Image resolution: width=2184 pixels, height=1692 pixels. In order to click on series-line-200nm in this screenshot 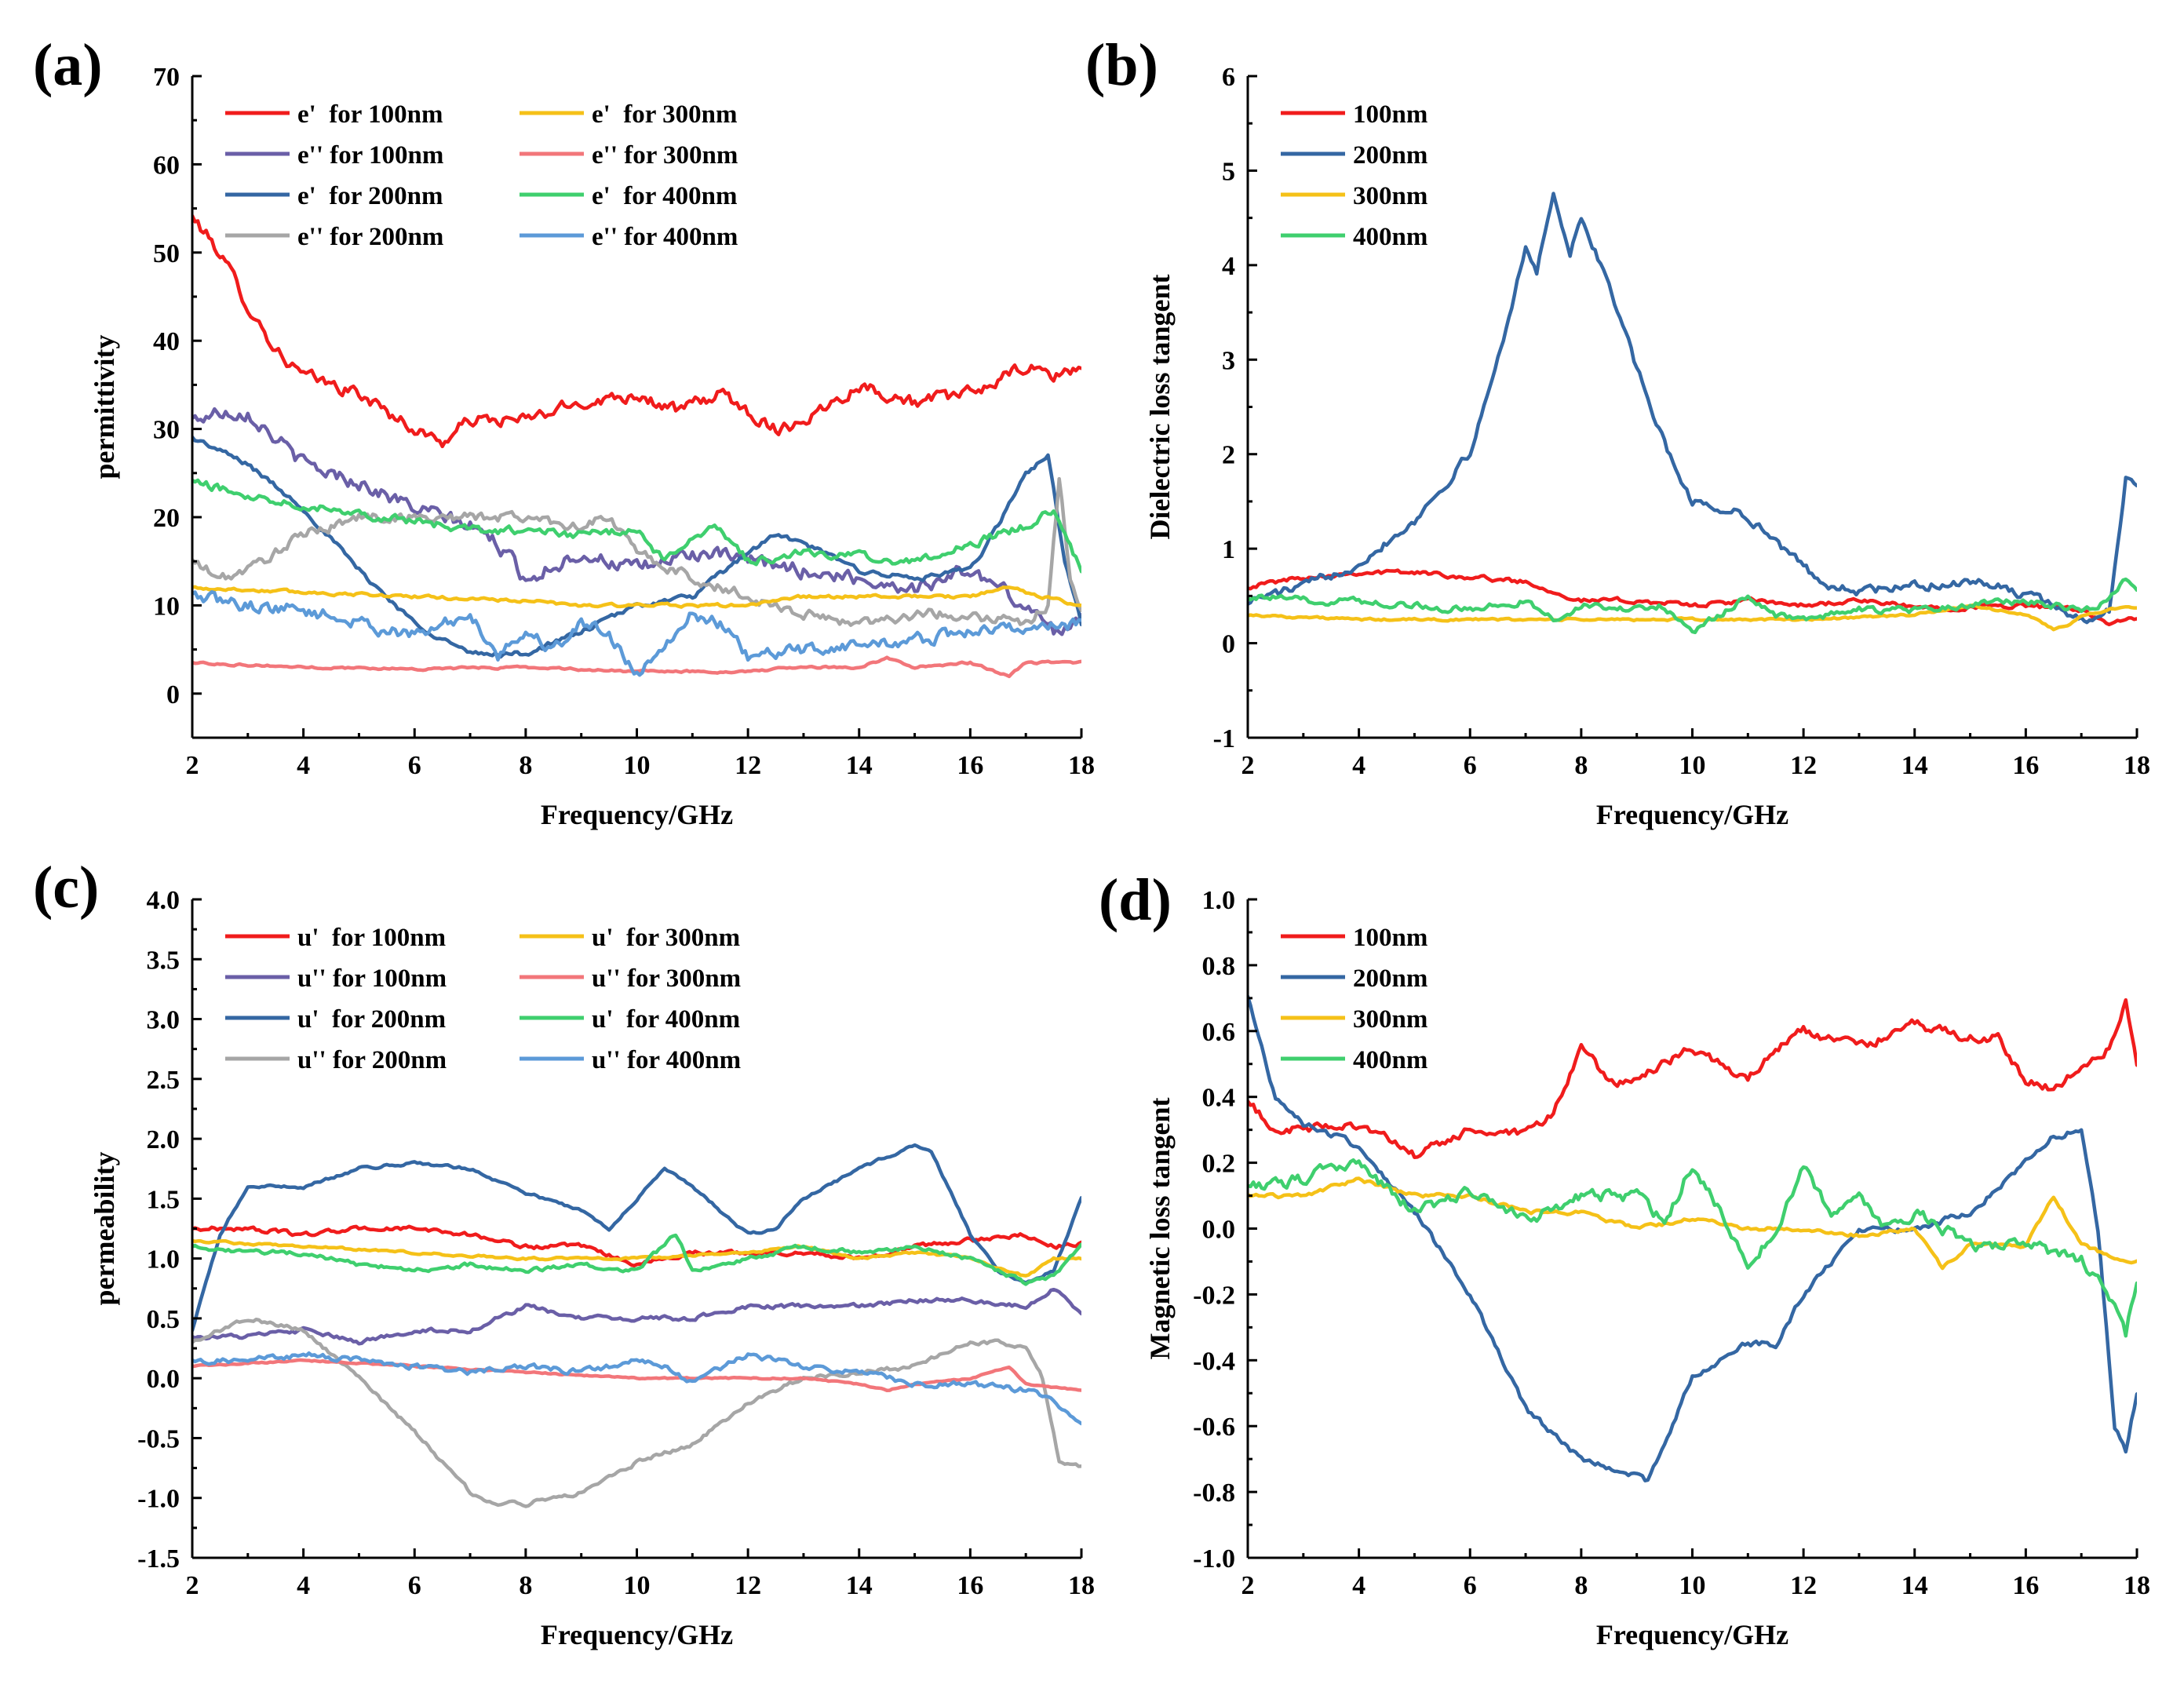, I will do `click(1692, 408)`.